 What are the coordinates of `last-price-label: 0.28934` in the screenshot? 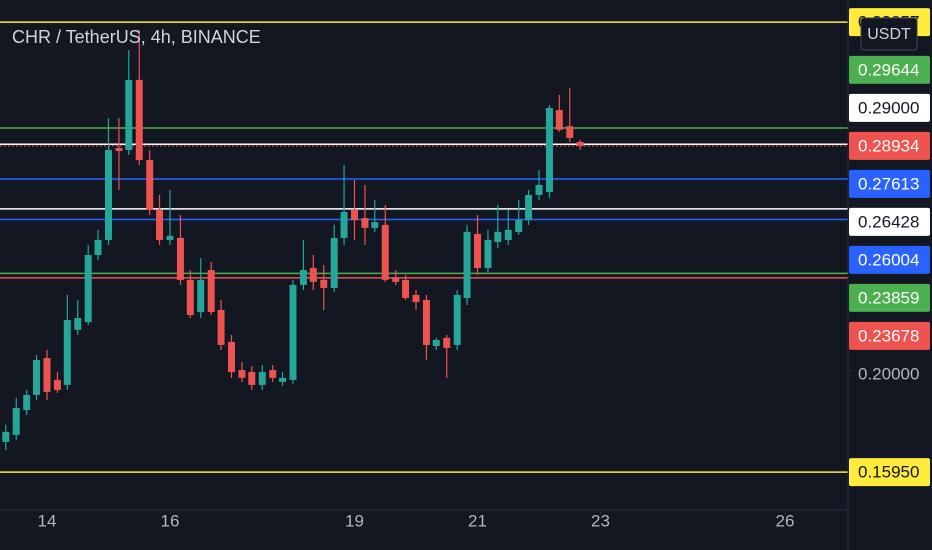 It's located at (888, 145).